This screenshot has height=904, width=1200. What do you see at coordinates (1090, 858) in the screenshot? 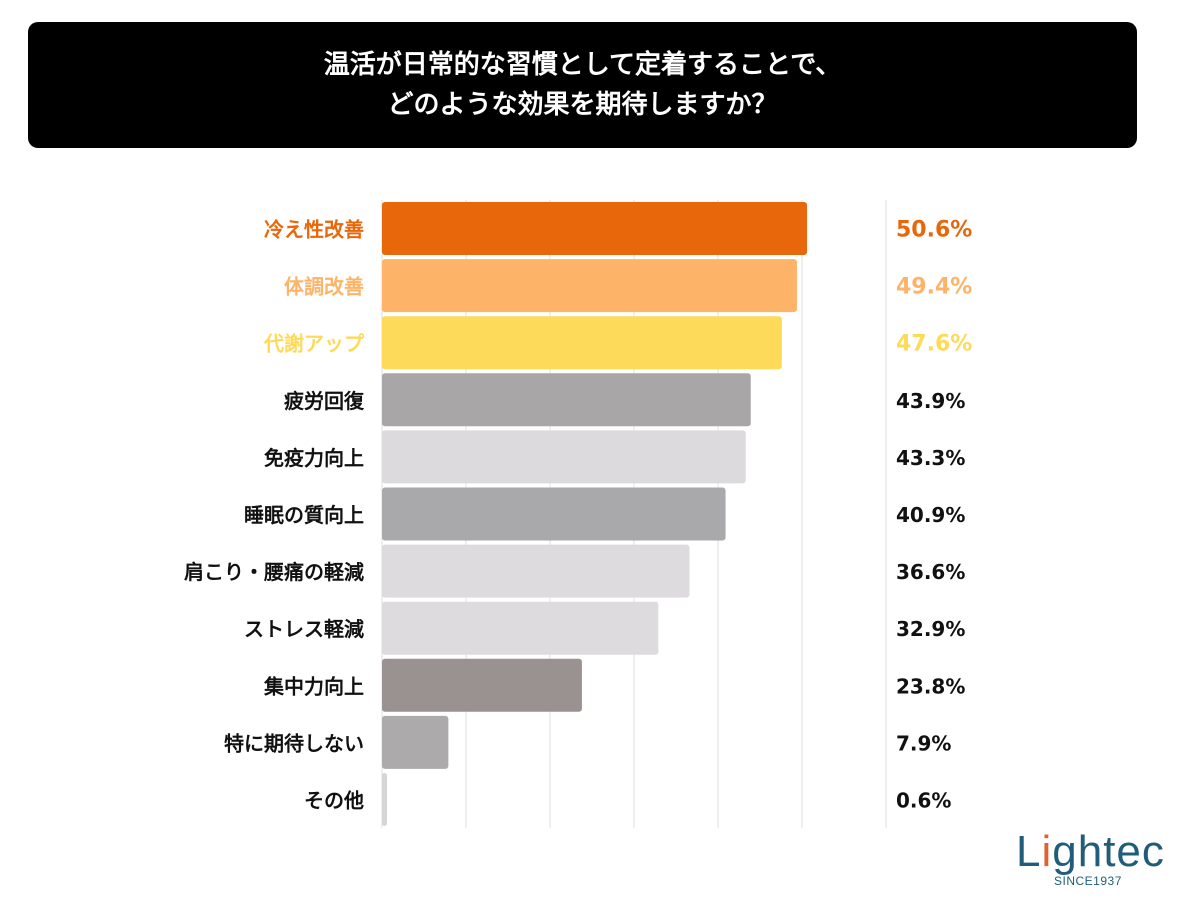
I see `lightec-logo: Lightec SINCE1937` at bounding box center [1090, 858].